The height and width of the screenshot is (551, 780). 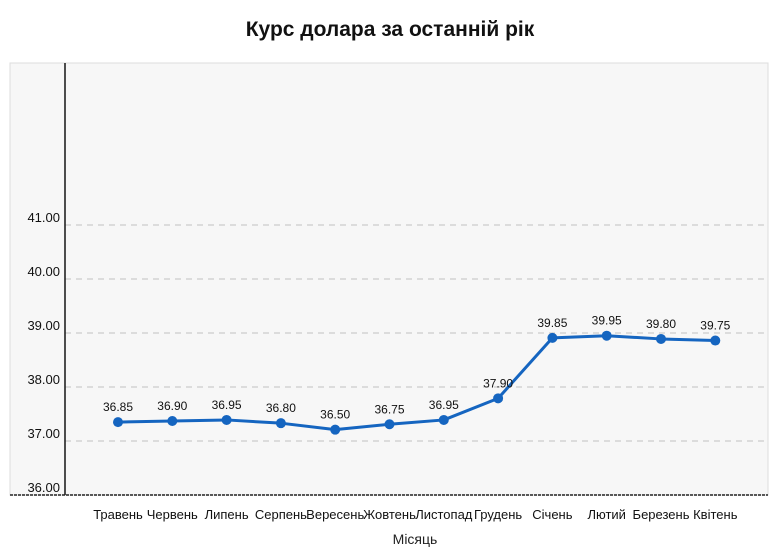 What do you see at coordinates (227, 514) in the screenshot?
I see `x-tick-label: Липень` at bounding box center [227, 514].